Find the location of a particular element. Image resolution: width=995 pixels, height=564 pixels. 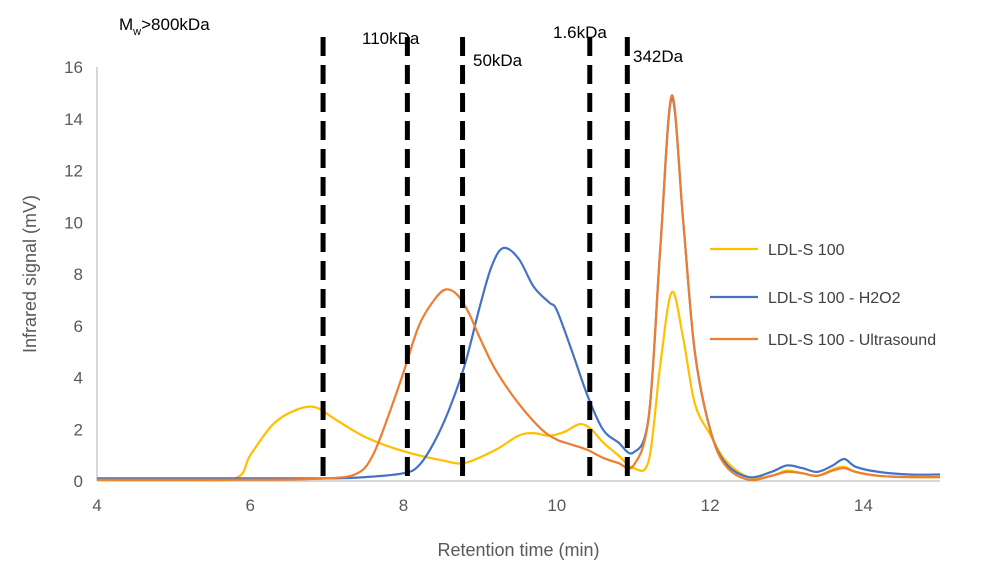

x-tick-label: 6 is located at coordinates (250, 505).